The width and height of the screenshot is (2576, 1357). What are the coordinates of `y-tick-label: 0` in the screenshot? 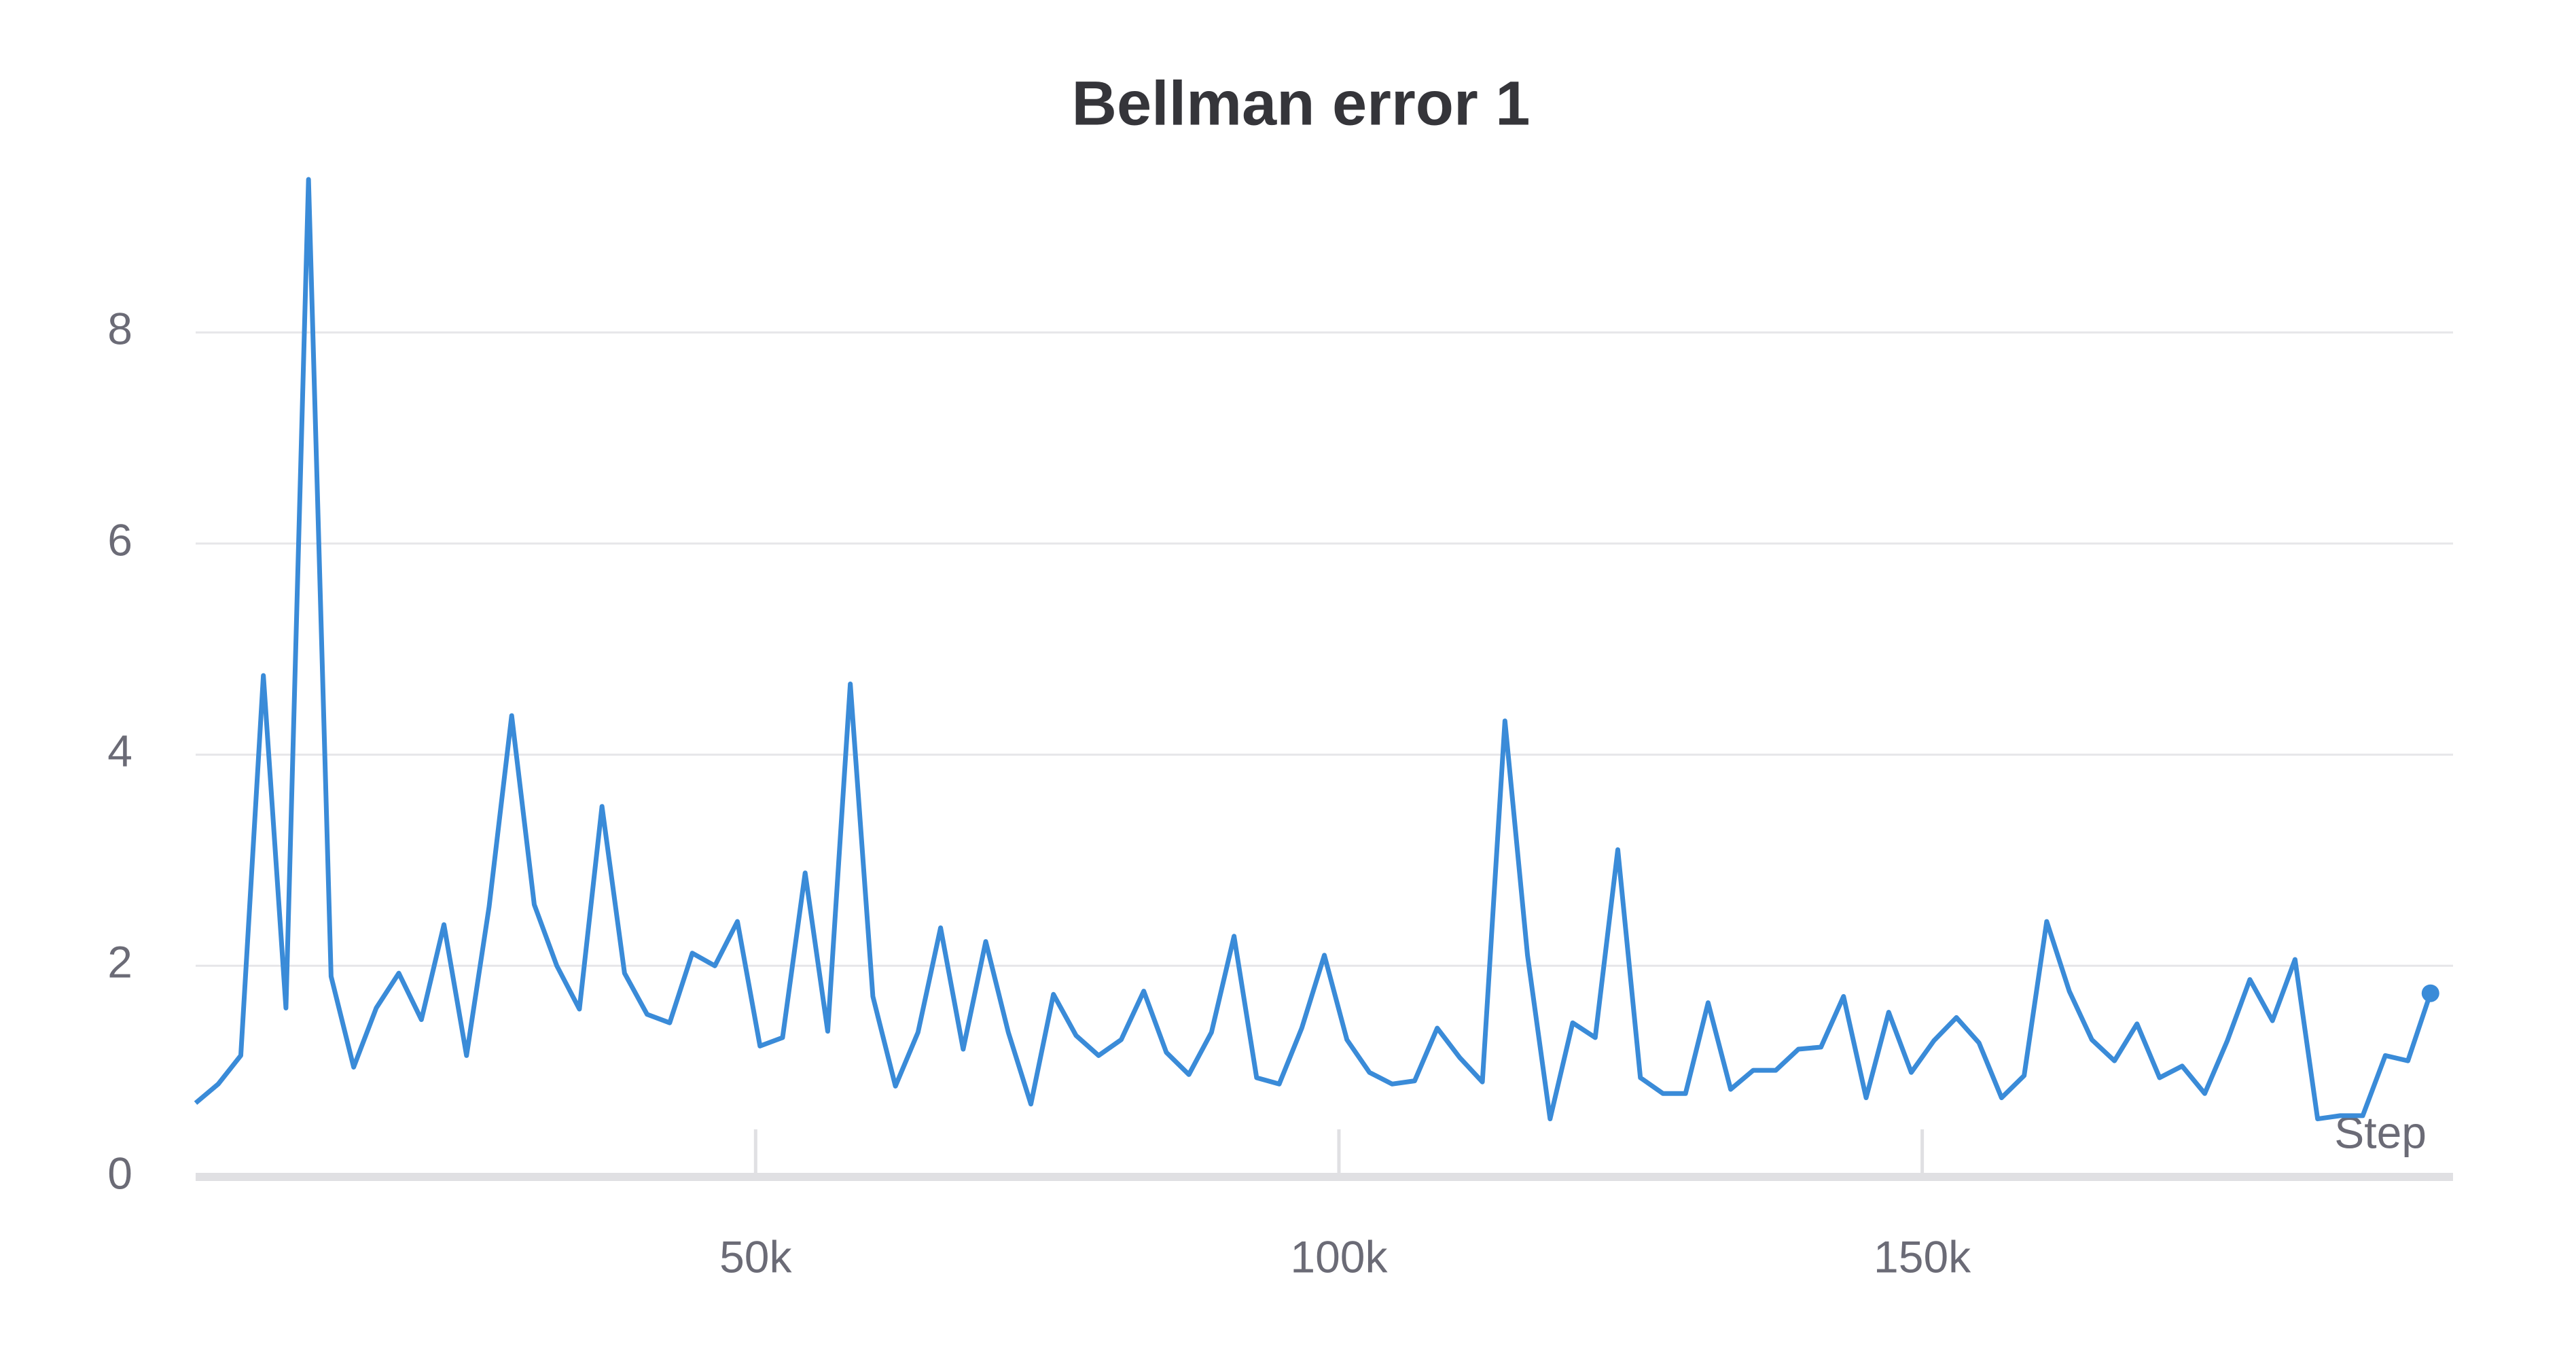 It's located at (119, 1173).